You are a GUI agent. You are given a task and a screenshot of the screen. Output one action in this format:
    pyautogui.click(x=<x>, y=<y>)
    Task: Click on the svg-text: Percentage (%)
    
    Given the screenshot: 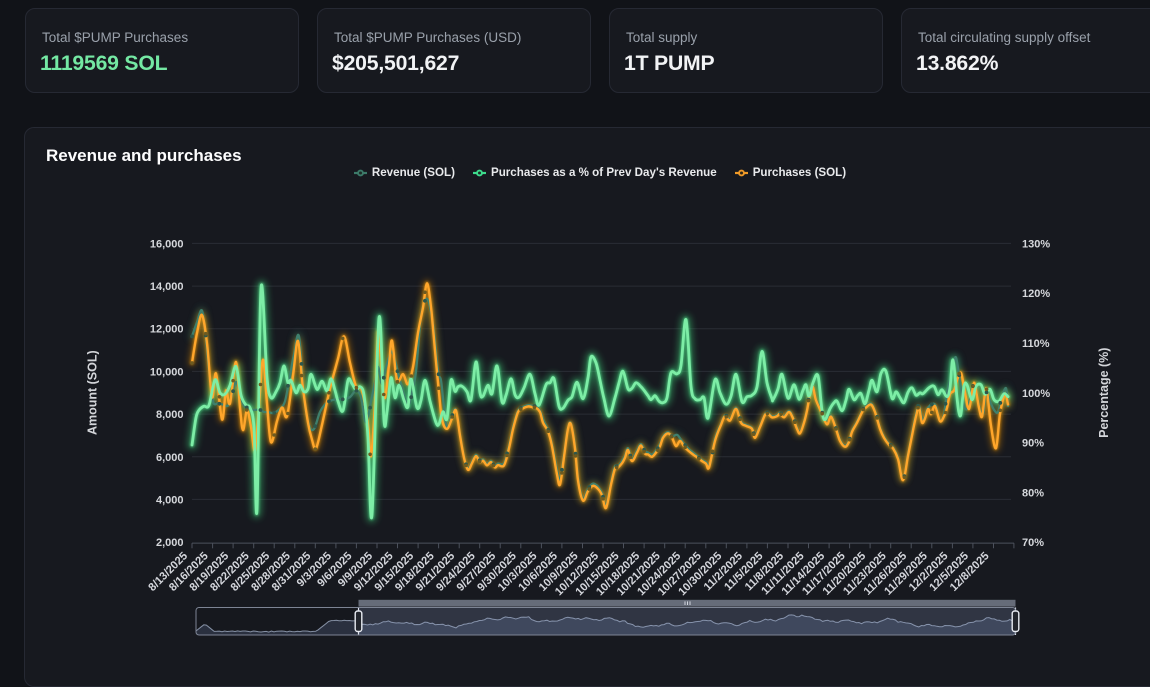 What is the action you would take?
    pyautogui.click(x=1104, y=393)
    